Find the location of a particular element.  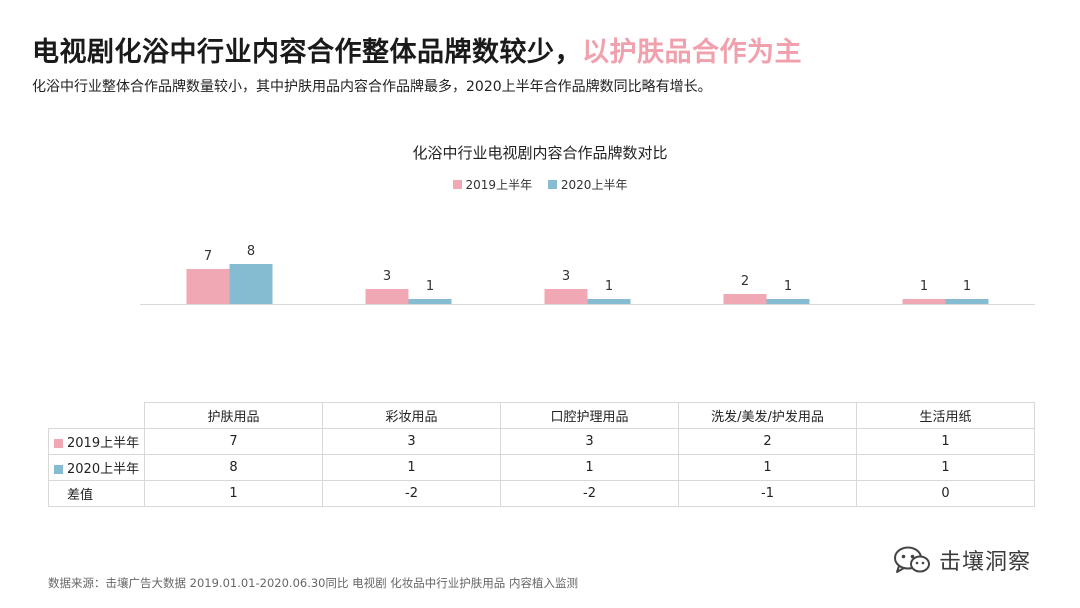

row-header-2019: 2019上半年 is located at coordinates (96, 441).